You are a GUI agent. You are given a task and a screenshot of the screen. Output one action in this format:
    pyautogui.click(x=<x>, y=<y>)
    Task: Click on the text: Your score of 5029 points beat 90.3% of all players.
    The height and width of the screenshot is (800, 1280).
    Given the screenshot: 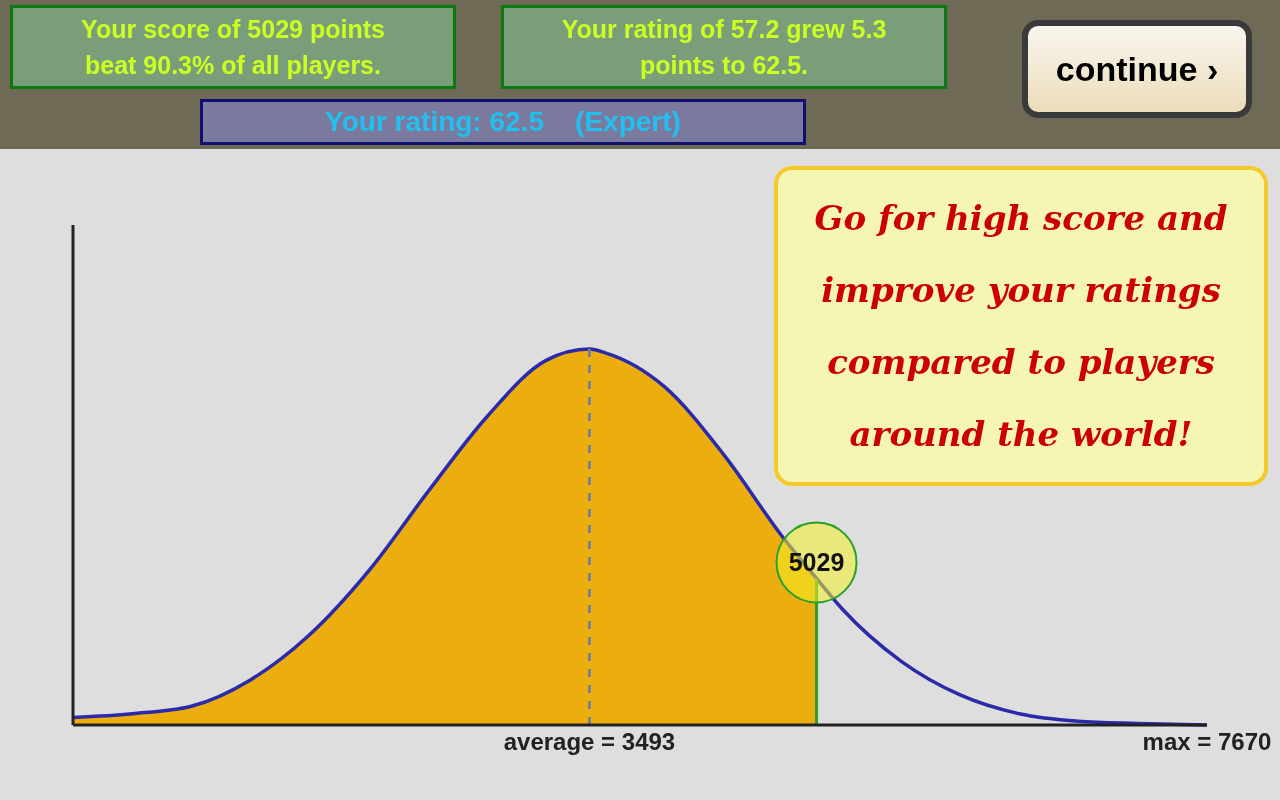 What is the action you would take?
    pyautogui.click(x=233, y=47)
    